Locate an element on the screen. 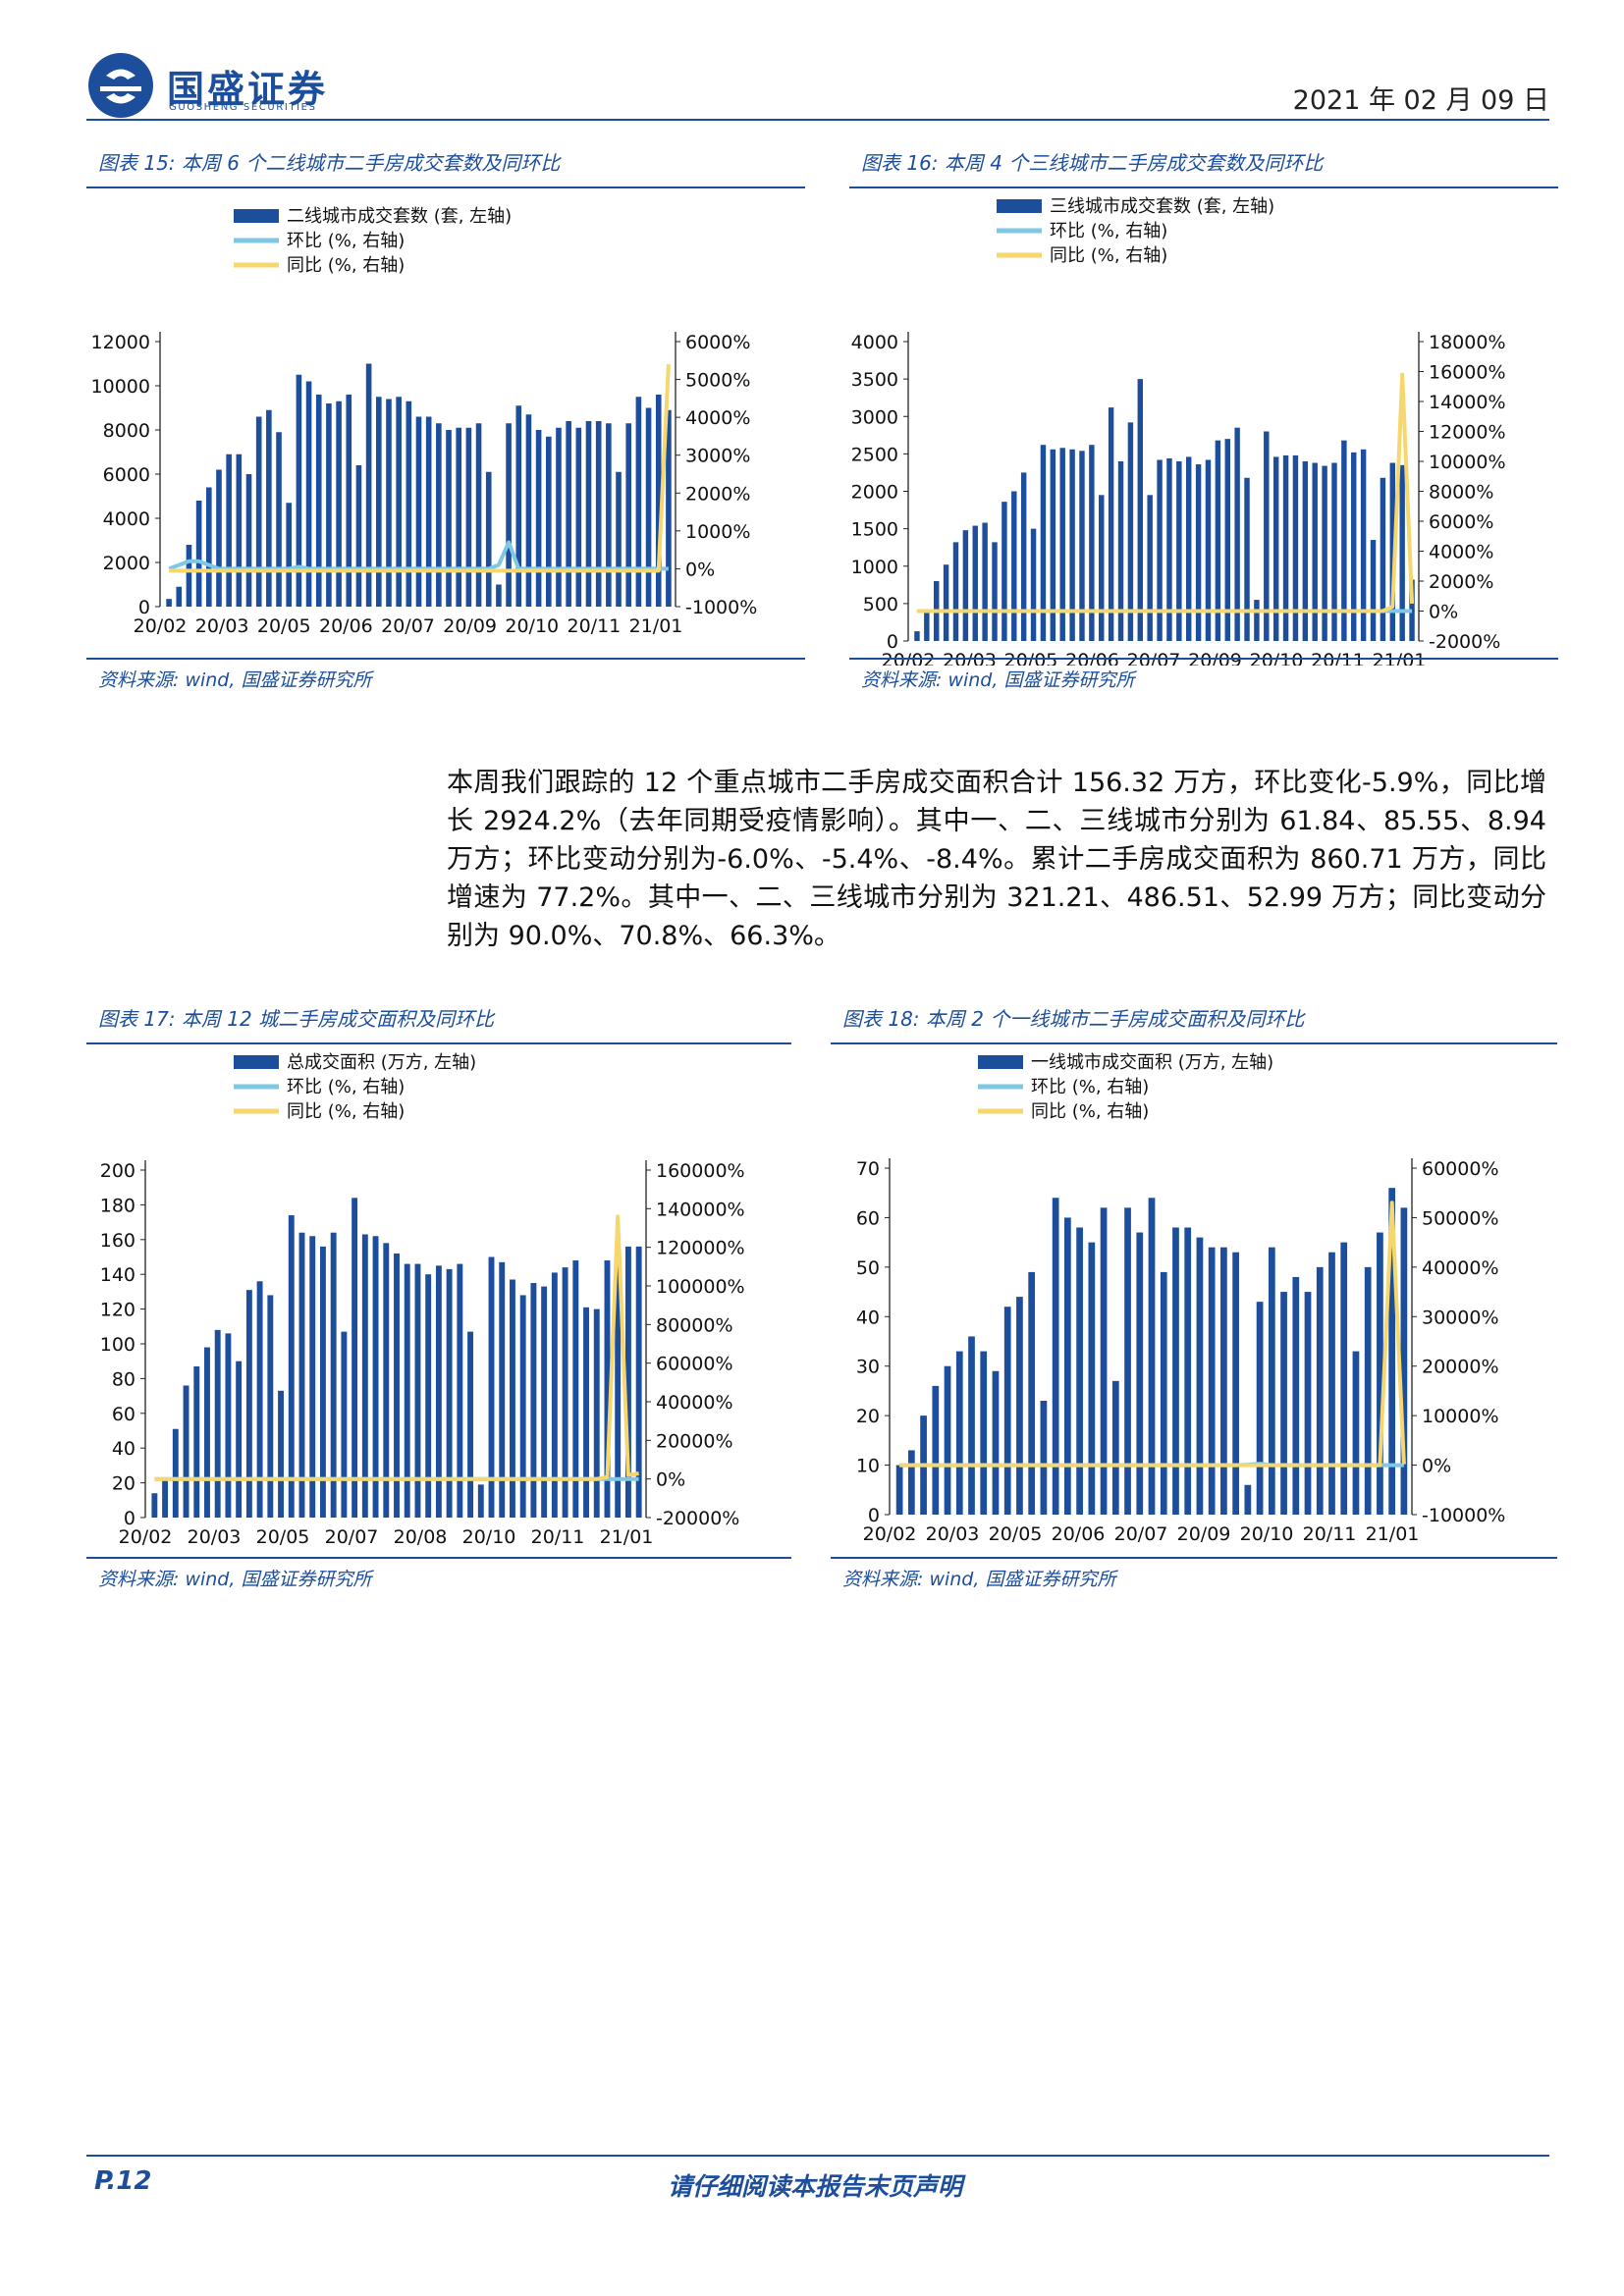 The image size is (1624, 2296). right-tick-label: 18000% is located at coordinates (1467, 342).